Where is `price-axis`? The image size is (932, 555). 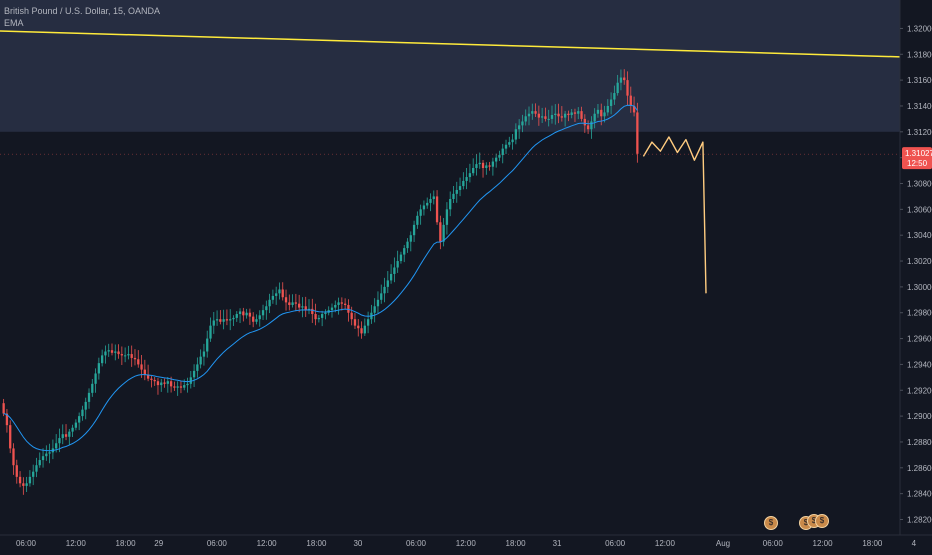 price-axis is located at coordinates (916, 275).